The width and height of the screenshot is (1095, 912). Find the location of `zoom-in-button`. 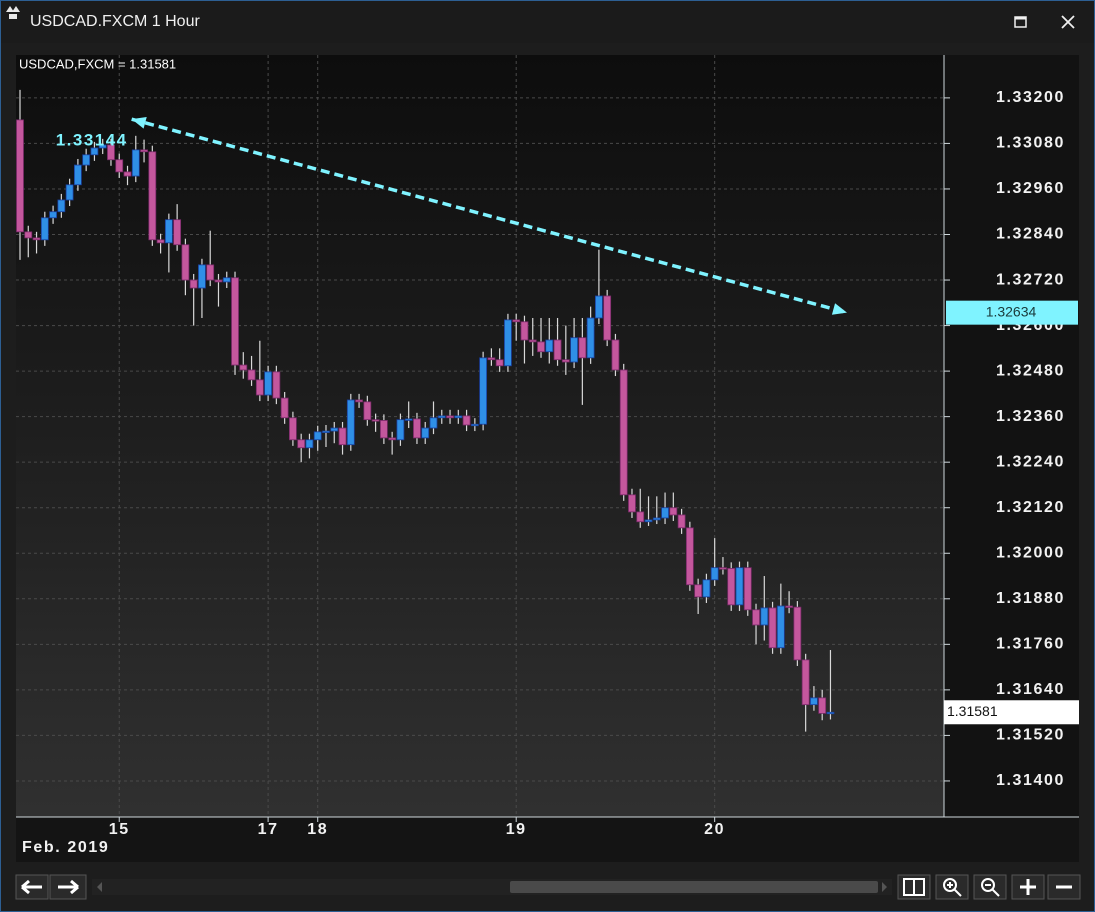

zoom-in-button is located at coordinates (952, 887).